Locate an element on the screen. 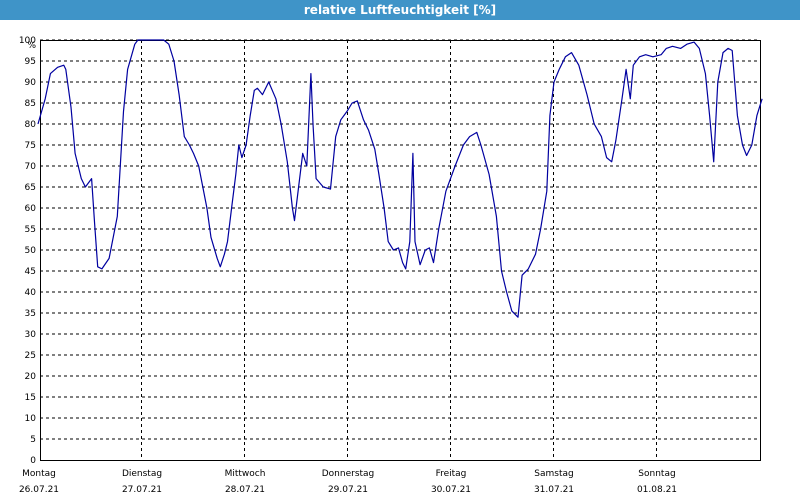  x-weekday-label: Freitag is located at coordinates (451, 474).